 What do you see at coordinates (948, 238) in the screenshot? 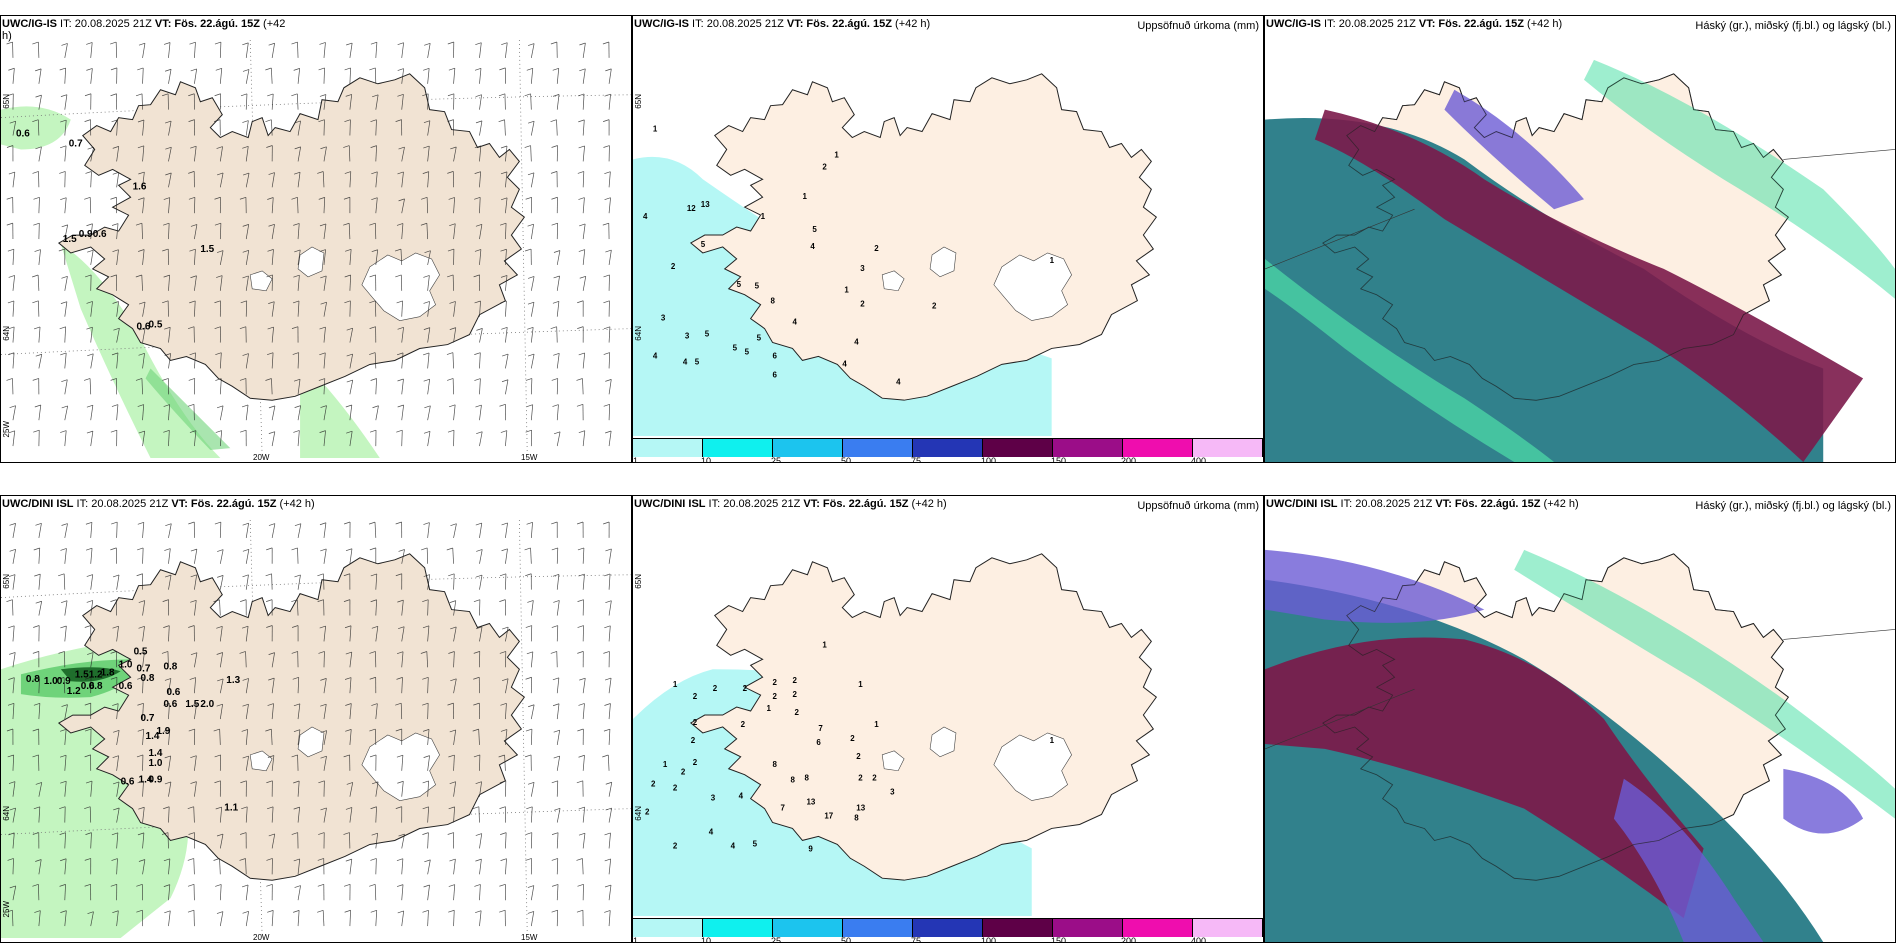
I see `precip-map: 1 4 5 2 3 3 5 4 4 5 5 5 5 6 6 8 4 5 5 2 1 1 1 5 4 2 3 1 2 2 4 4 4 1 12 13` at bounding box center [948, 238].